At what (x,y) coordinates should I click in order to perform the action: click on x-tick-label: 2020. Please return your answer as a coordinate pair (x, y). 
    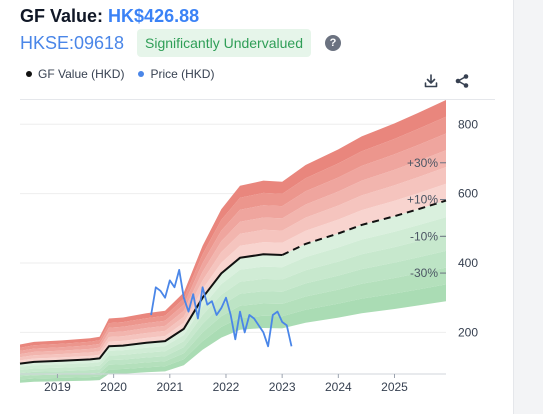
    Looking at the image, I should click on (113, 387).